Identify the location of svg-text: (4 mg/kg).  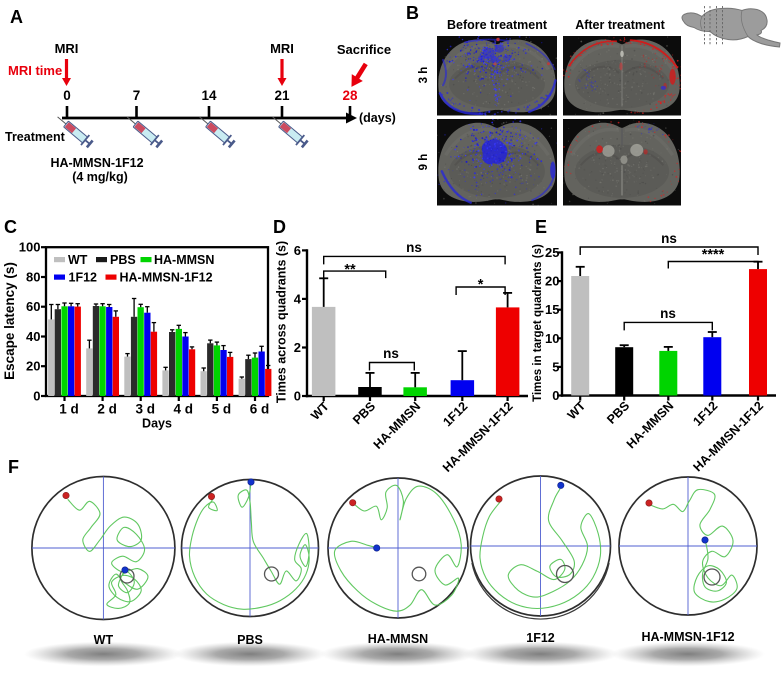
(100, 177).